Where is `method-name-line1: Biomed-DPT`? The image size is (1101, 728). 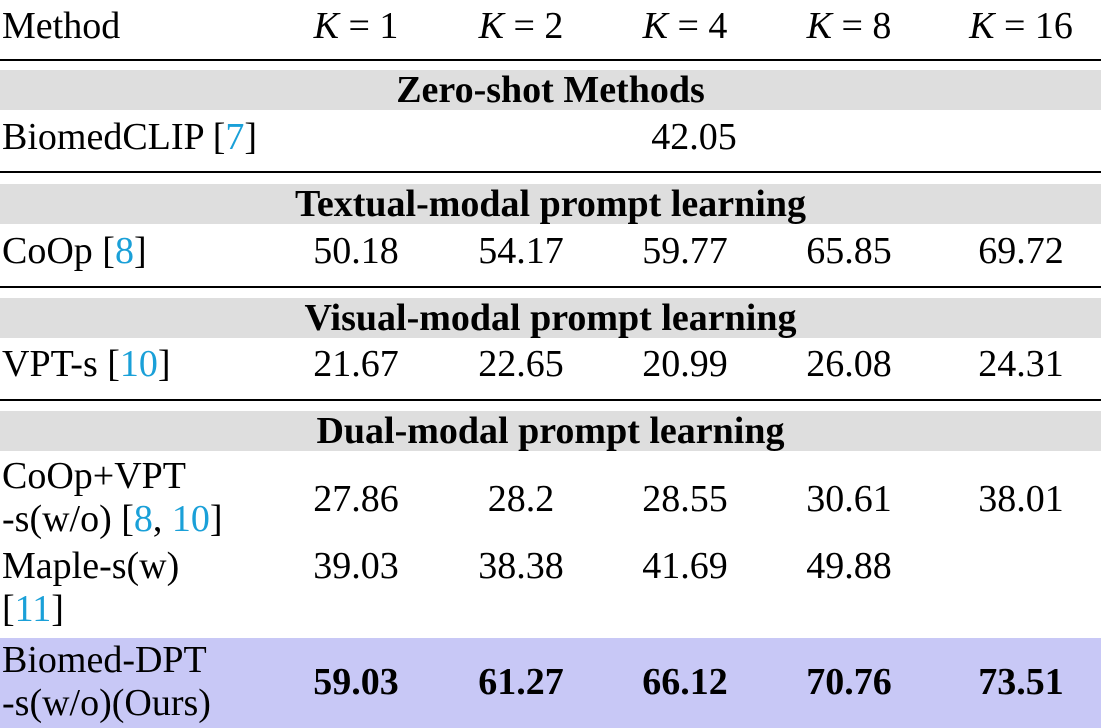 method-name-line1: Biomed-DPT is located at coordinates (104, 660).